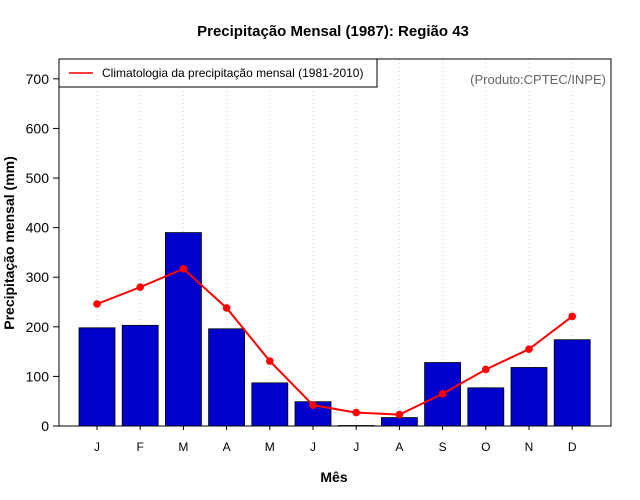 This screenshot has height=500, width=640. Describe the element at coordinates (485, 447) in the screenshot. I see `x-tick-label: O` at that location.